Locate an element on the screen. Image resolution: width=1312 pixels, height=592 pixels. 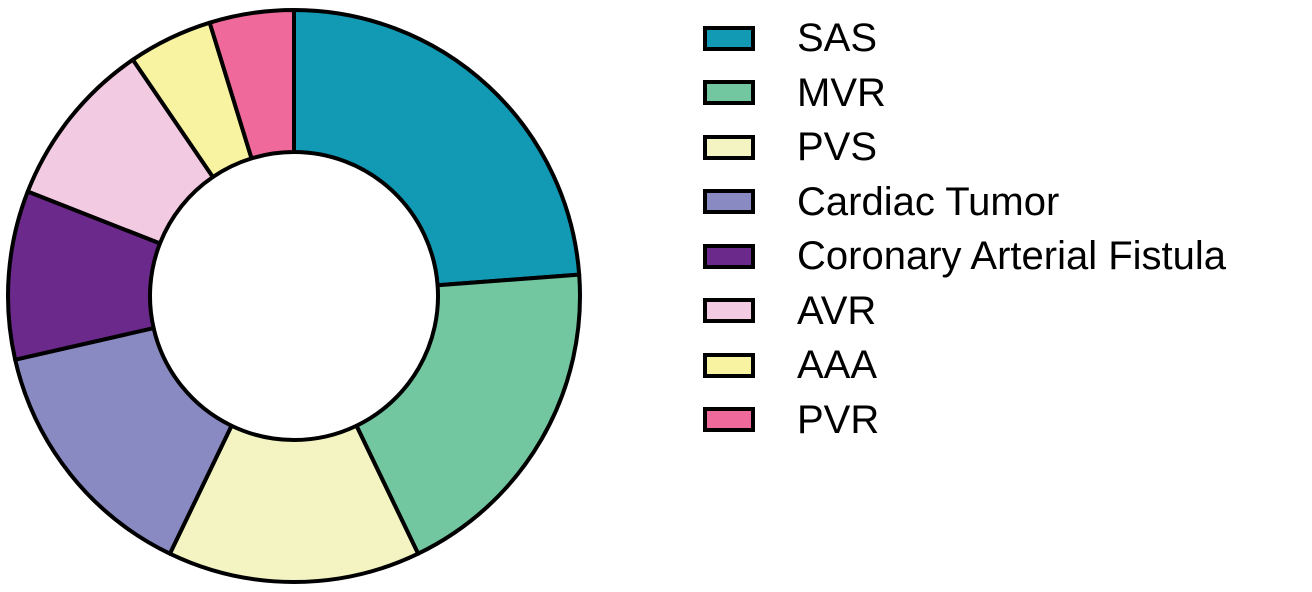
legend-label: PVS is located at coordinates (837, 147).